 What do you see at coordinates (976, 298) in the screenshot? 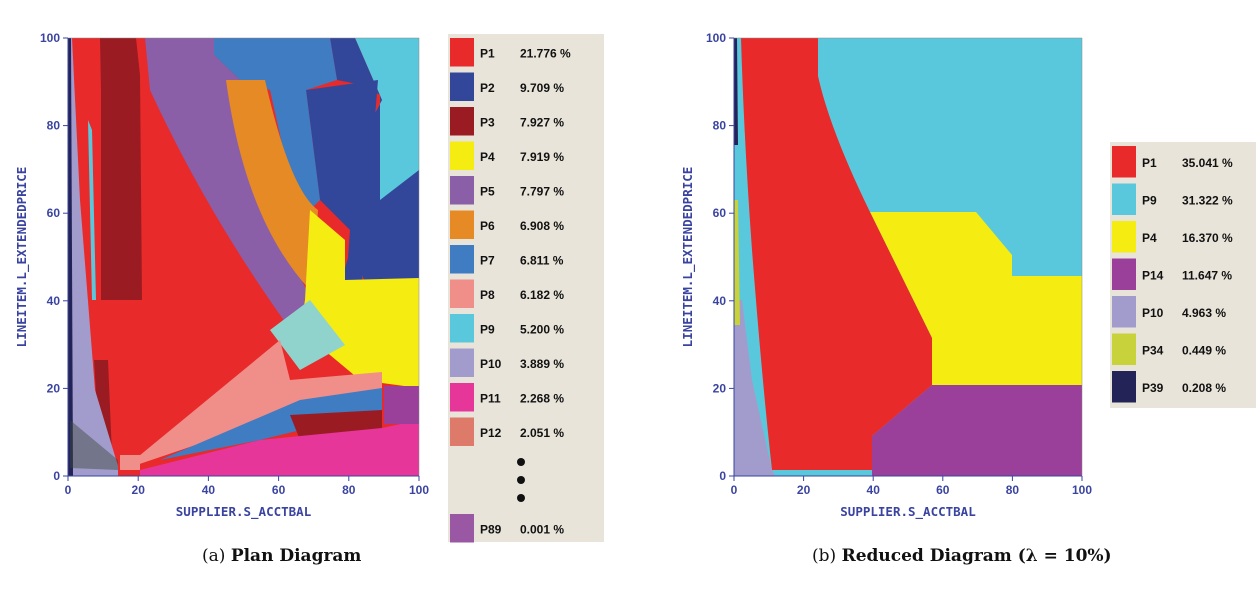
I see `region-p4` at bounding box center [976, 298].